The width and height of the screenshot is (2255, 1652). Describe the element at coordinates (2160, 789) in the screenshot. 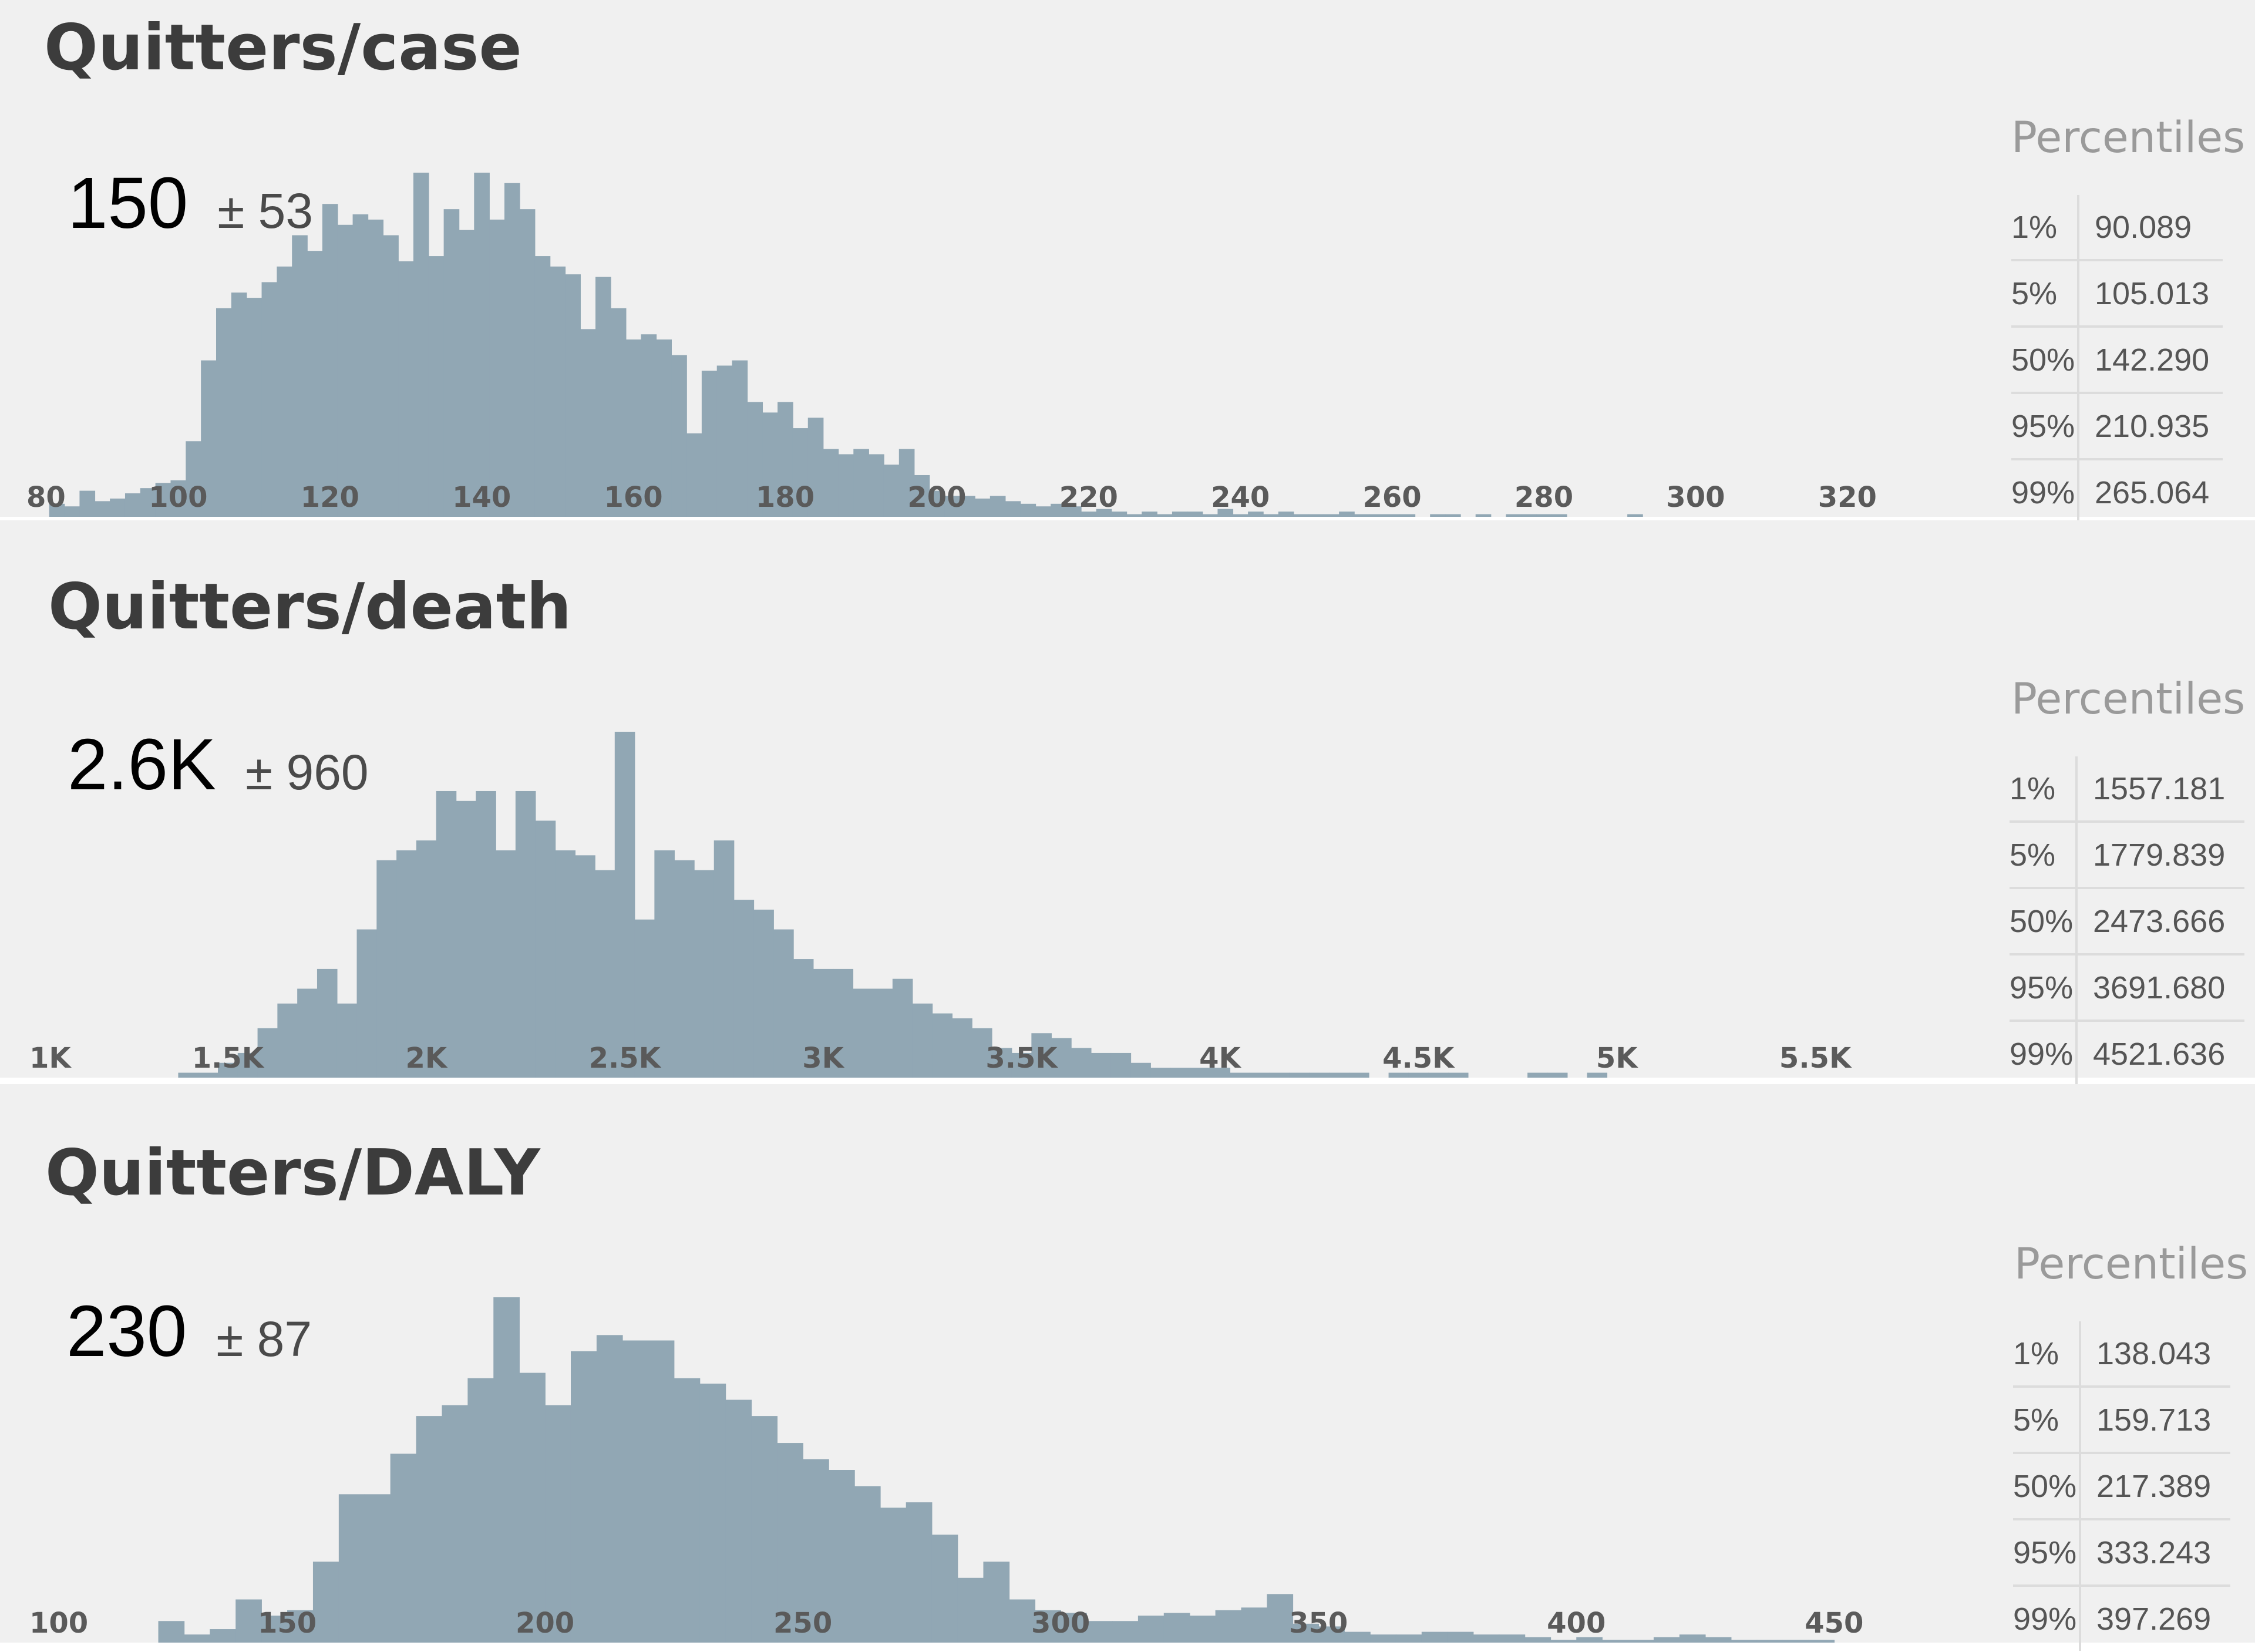

I see `percentile-value: 1557.181` at that location.